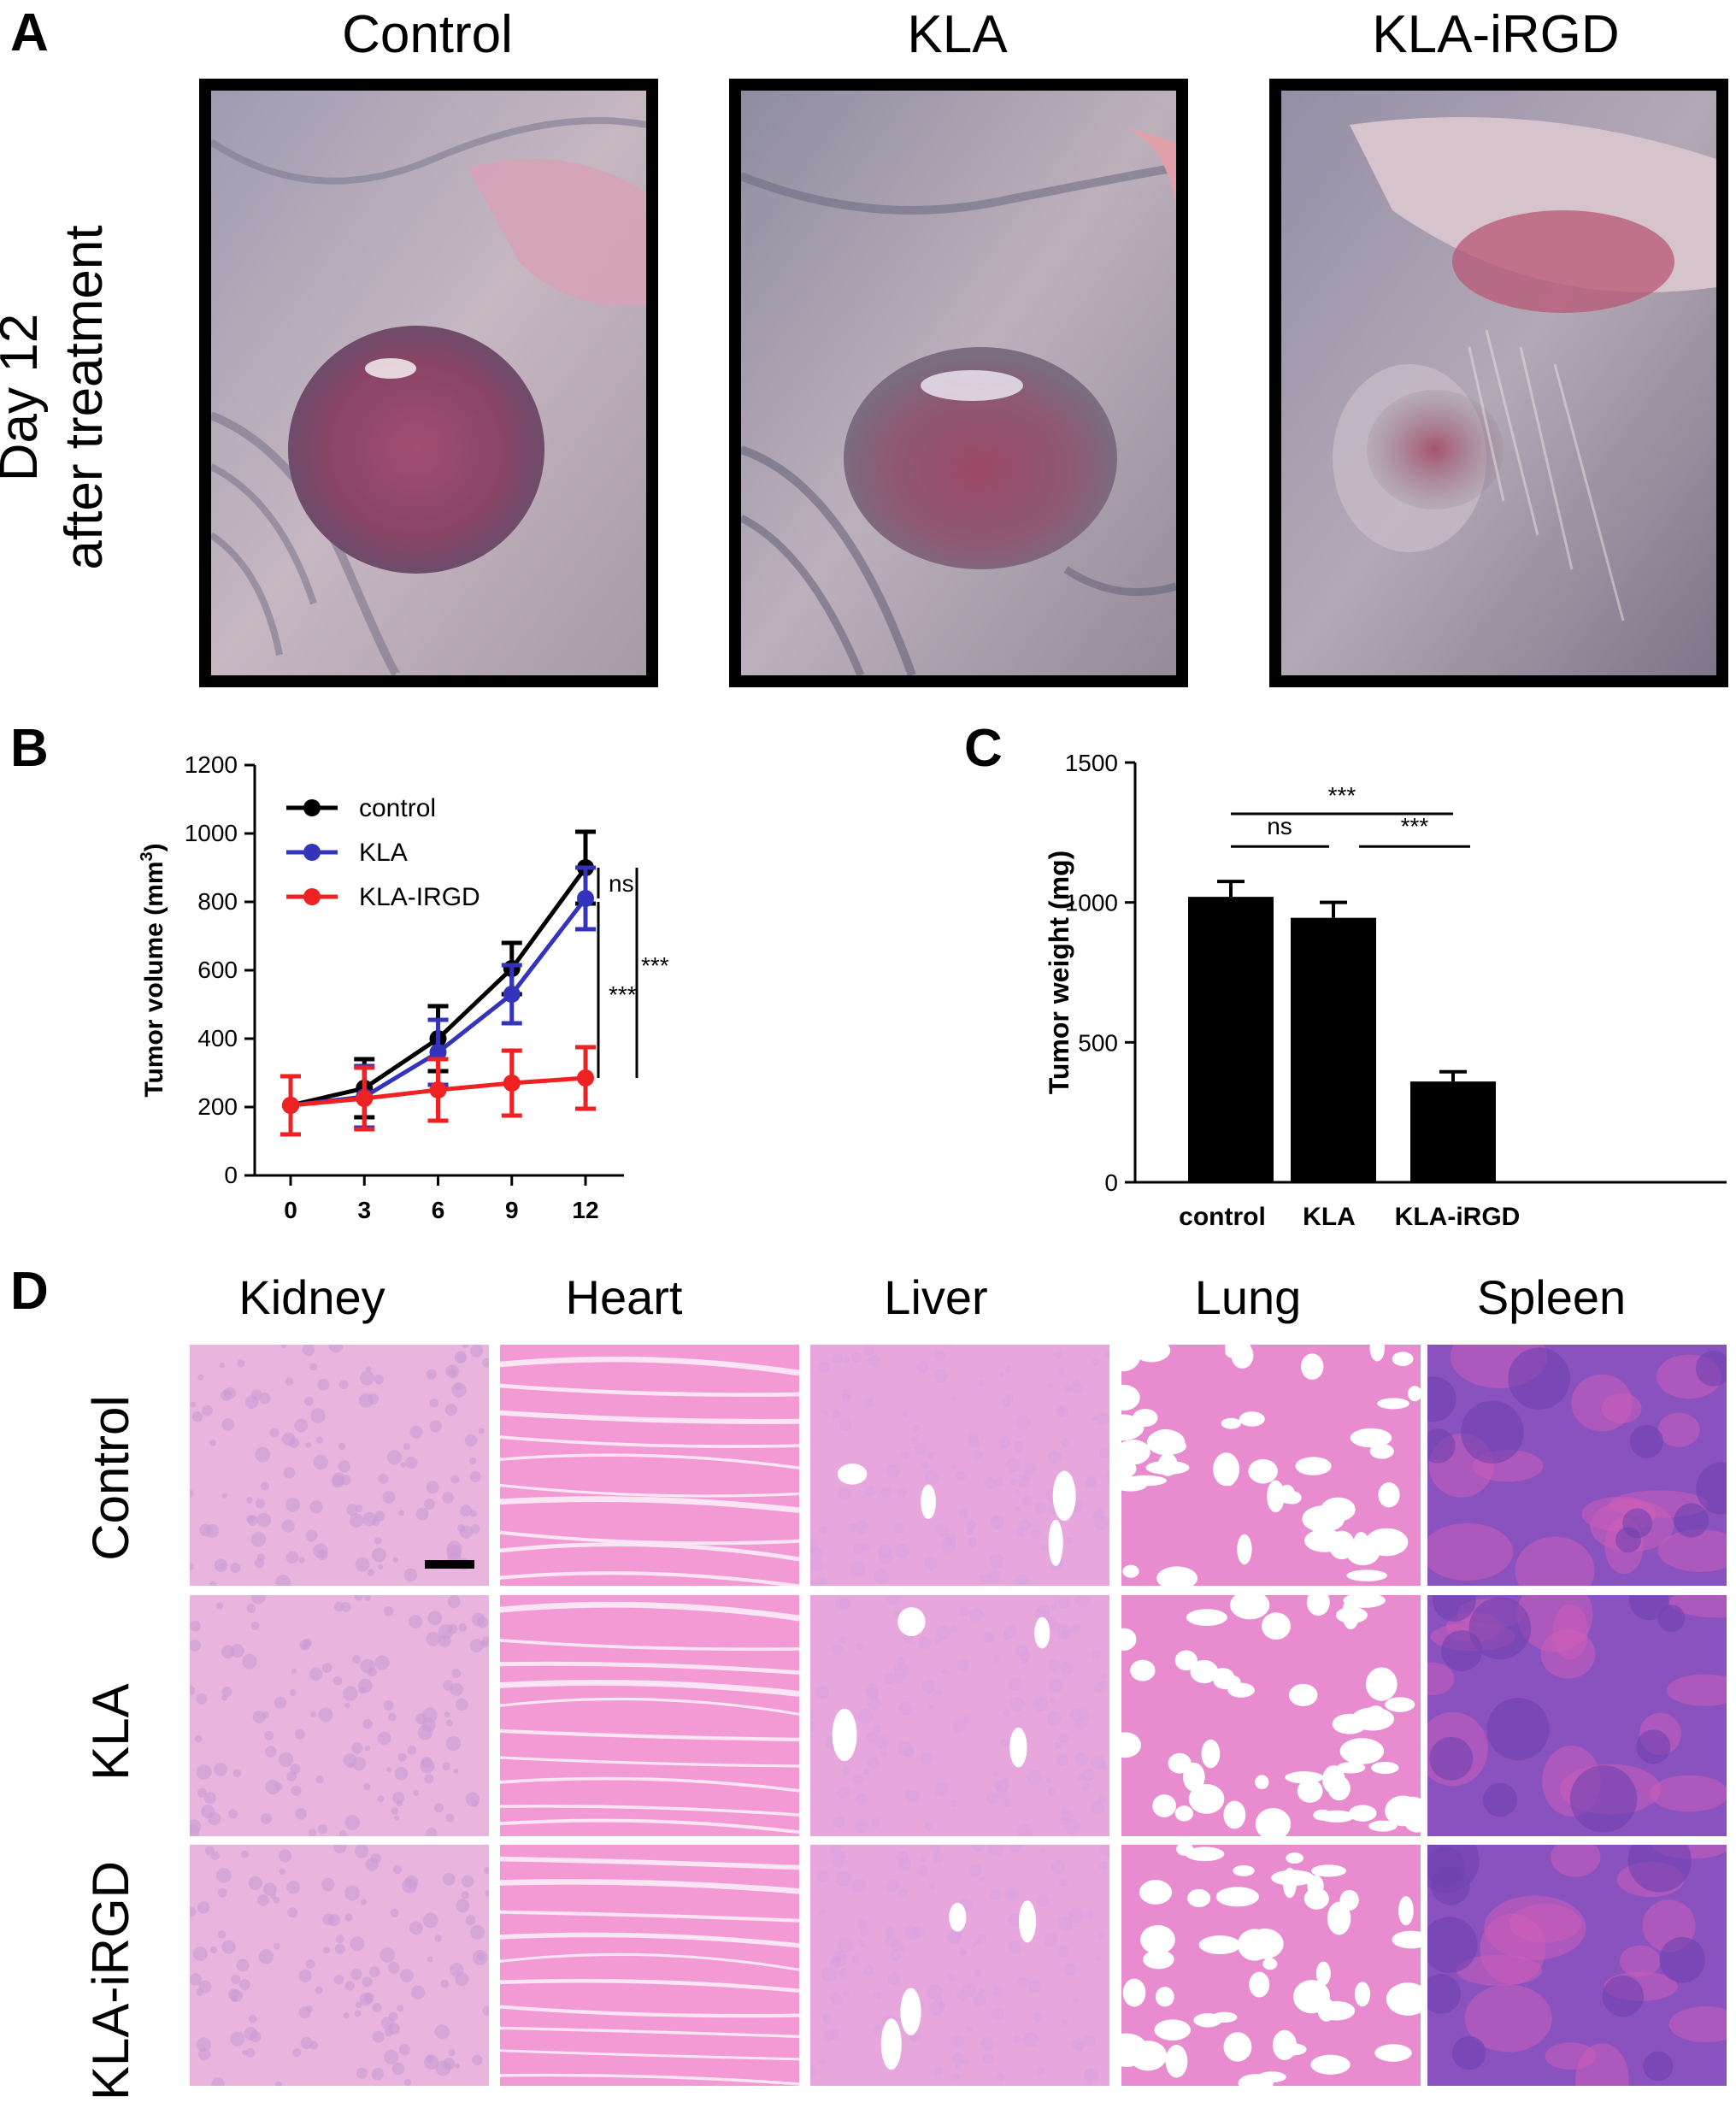 This screenshot has width=1736, height=2126. I want to click on group-label-kla-irgd: KLA-iRGD, so click(111, 1980).